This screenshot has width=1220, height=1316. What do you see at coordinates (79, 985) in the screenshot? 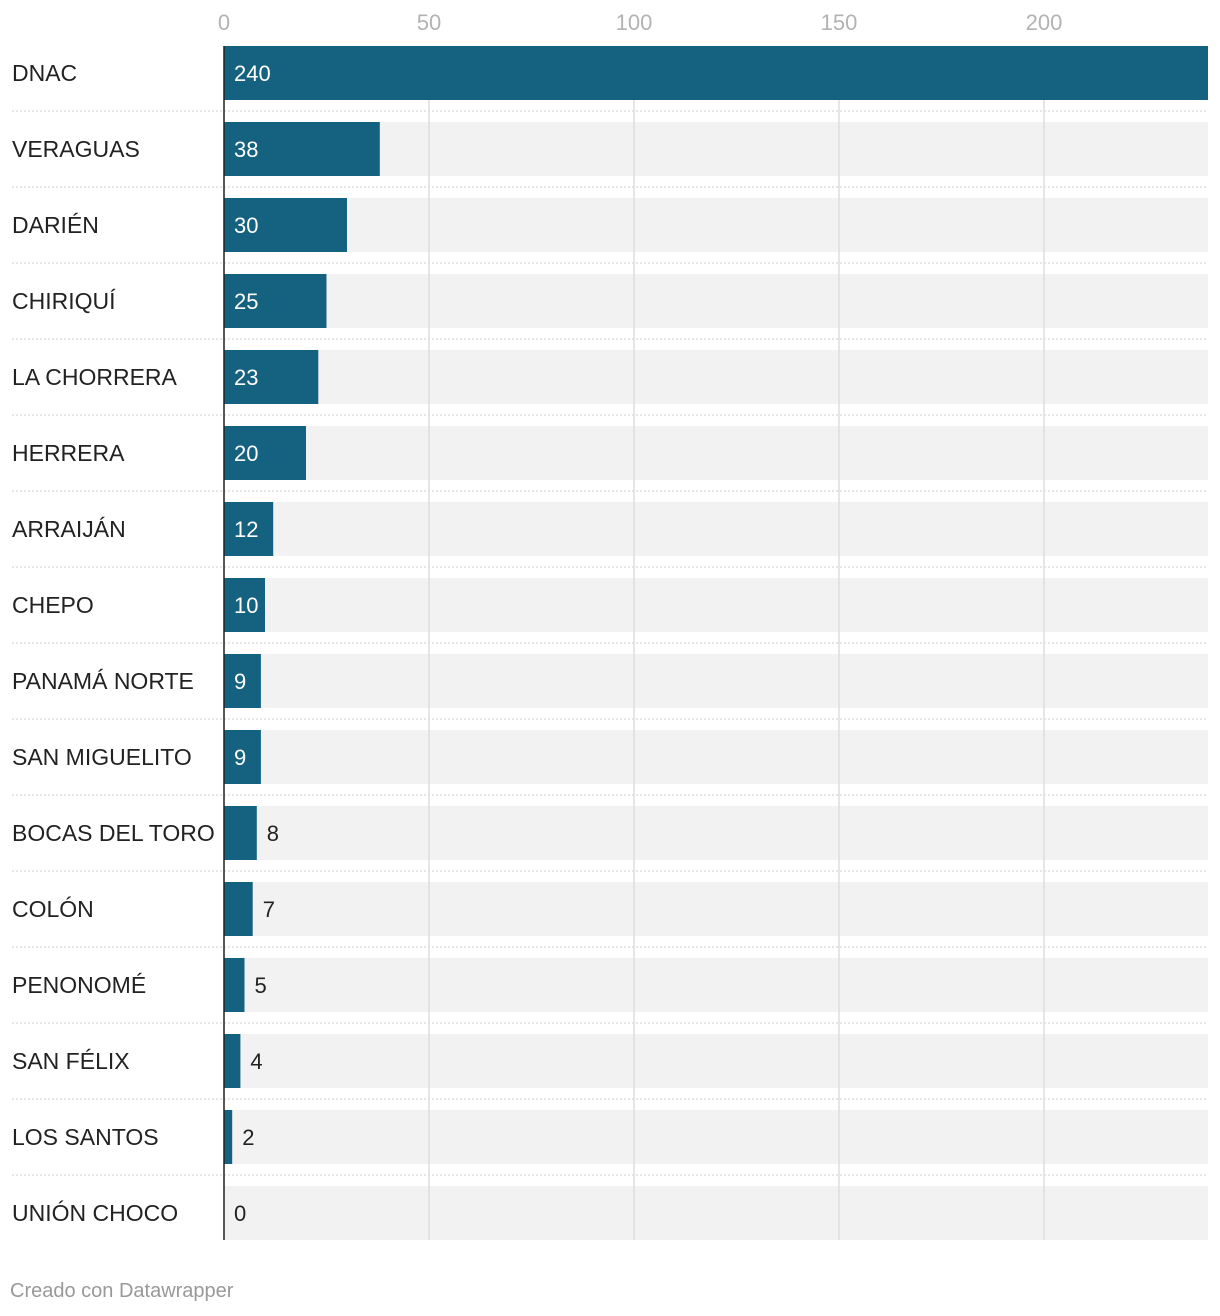
I see `category-label: PENONOMÉ` at bounding box center [79, 985].